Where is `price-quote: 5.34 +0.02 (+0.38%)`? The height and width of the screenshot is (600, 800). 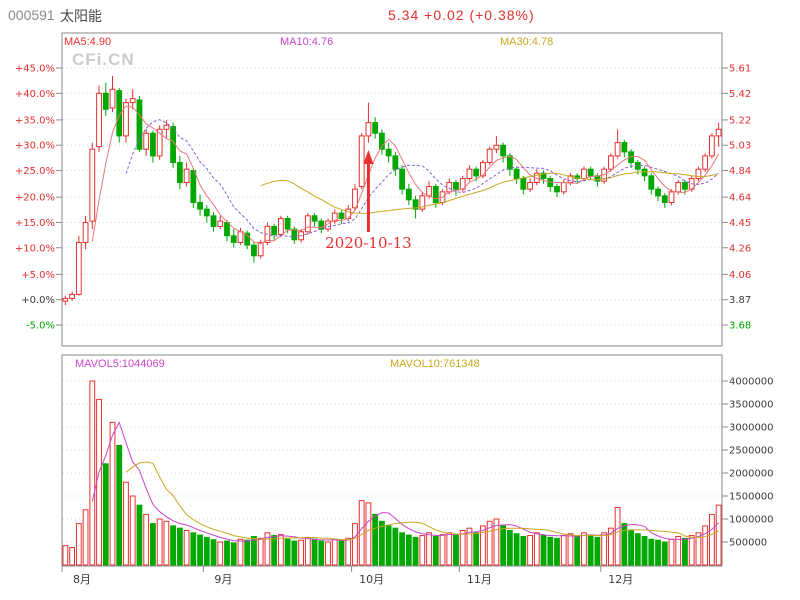 price-quote: 5.34 +0.02 (+0.38%) is located at coordinates (461, 15).